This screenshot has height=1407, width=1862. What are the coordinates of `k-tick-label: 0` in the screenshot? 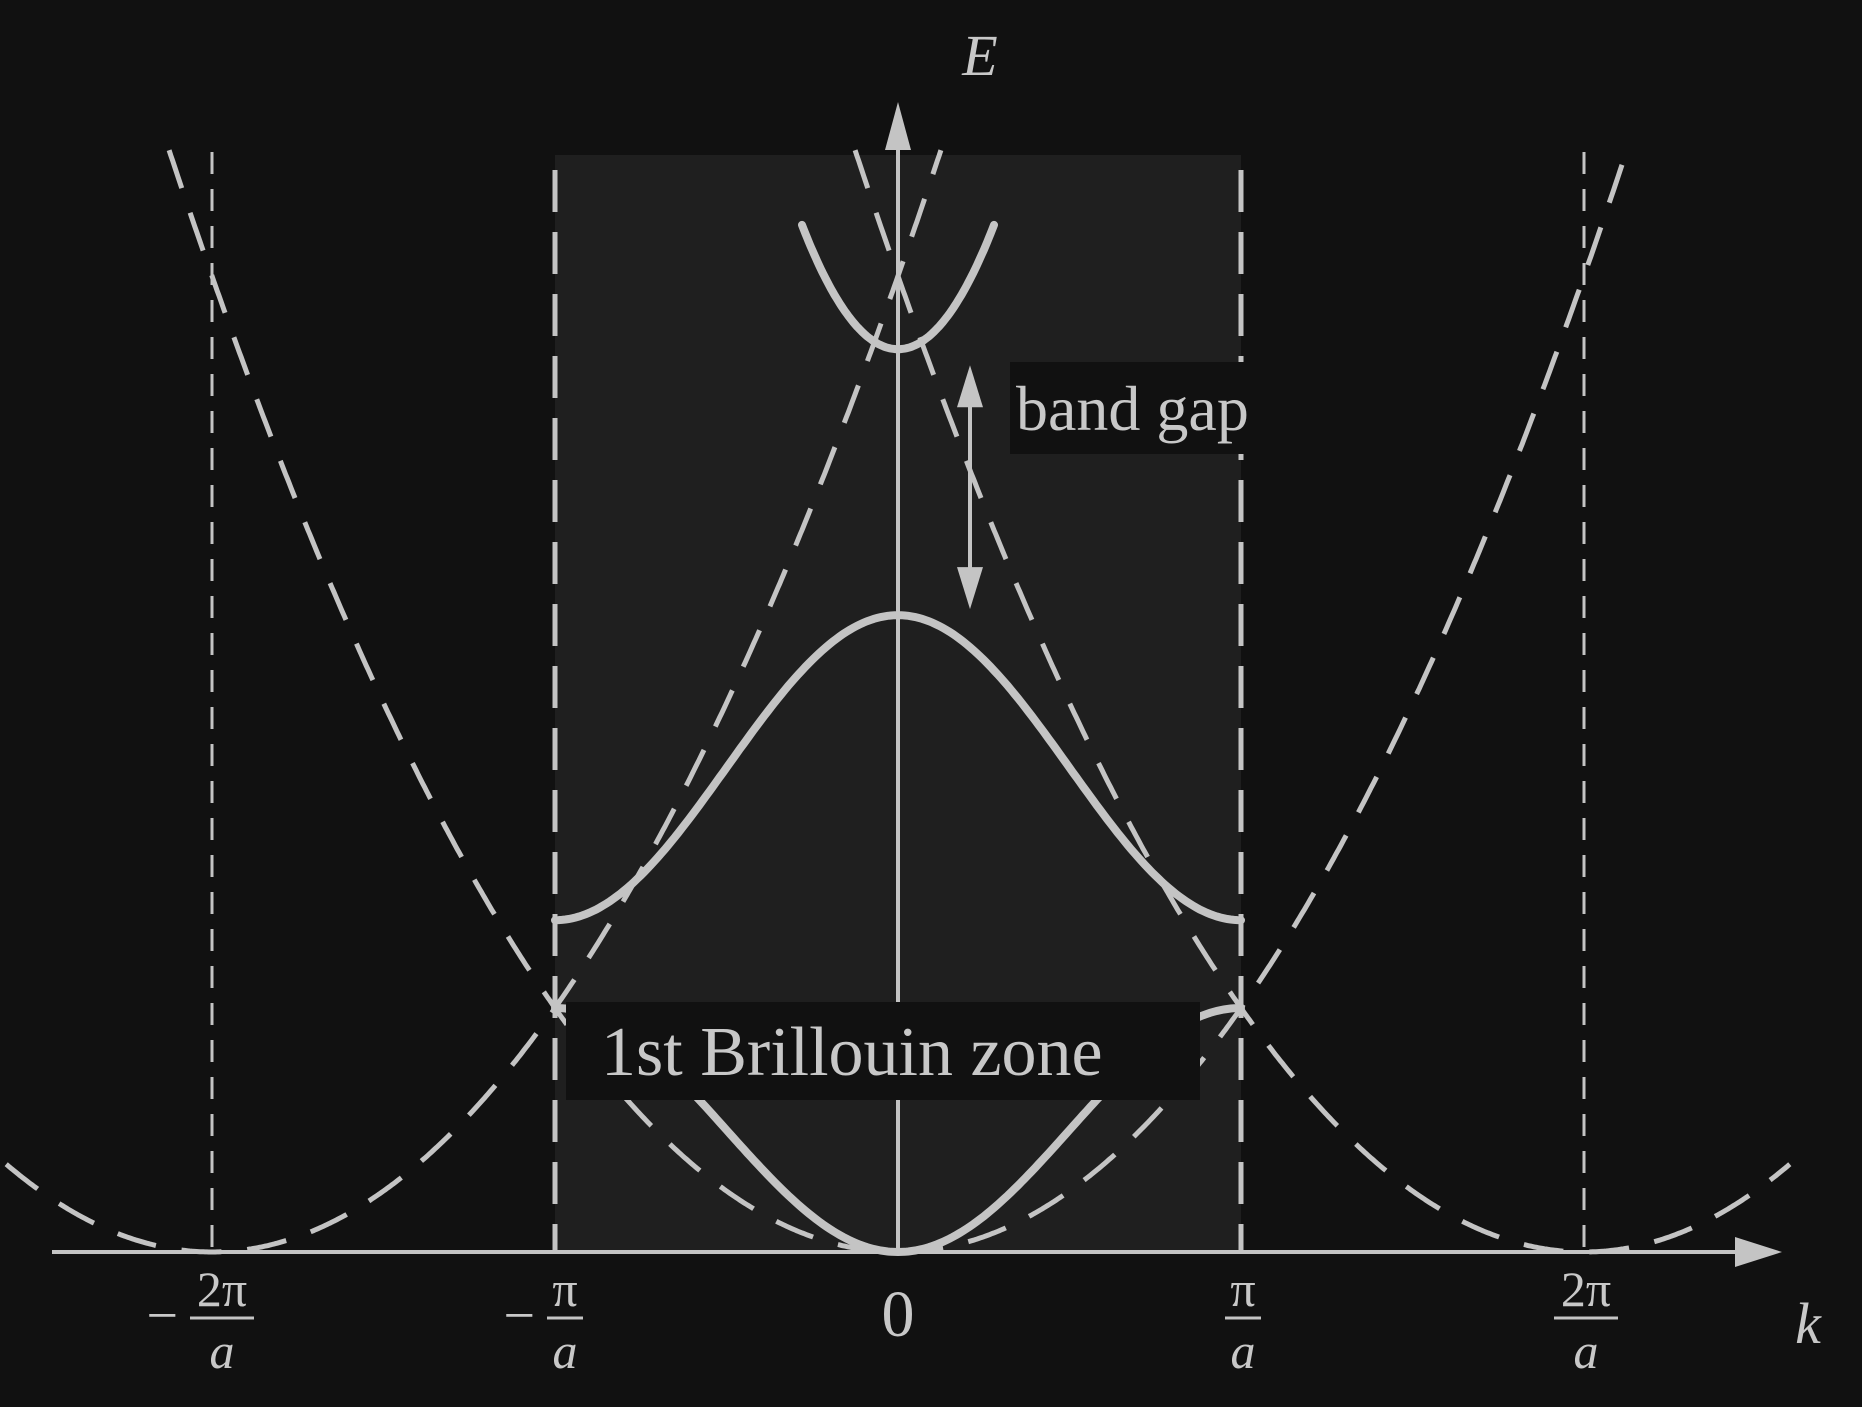 It's located at (898, 1314).